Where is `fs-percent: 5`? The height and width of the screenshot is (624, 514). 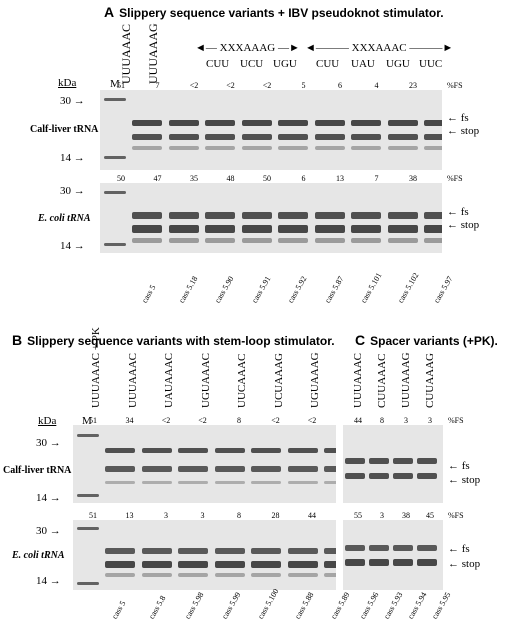
fs-percent: 5 is located at coordinates (303, 85).